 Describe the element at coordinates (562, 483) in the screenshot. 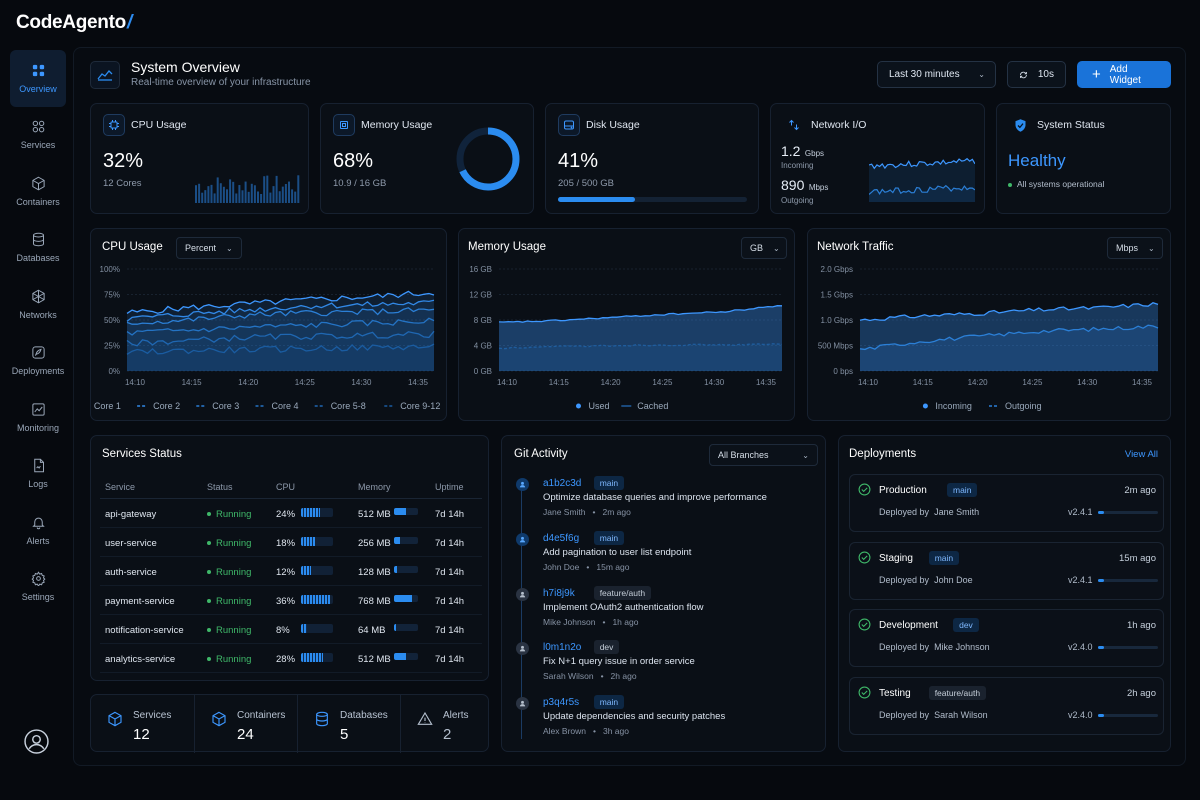

I see `commit-hash-link: a1b2c3d` at that location.